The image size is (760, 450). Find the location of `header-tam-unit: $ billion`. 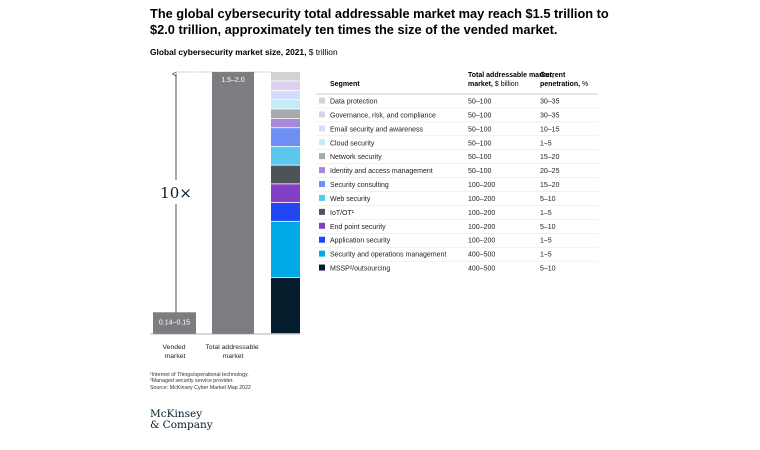

header-tam-unit: $ billion is located at coordinates (506, 84).